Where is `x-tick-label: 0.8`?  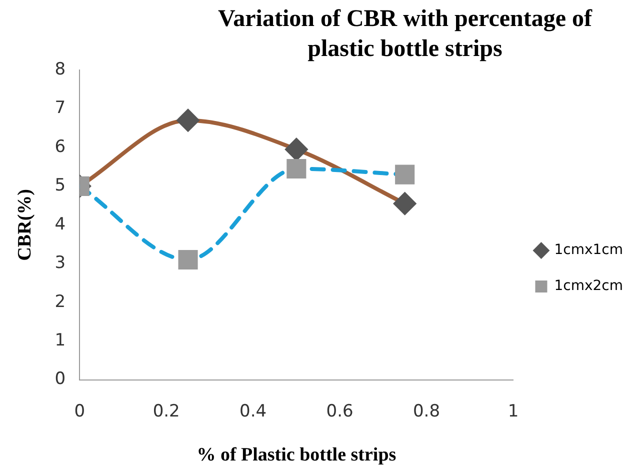
x-tick-label: 0.8 is located at coordinates (426, 411).